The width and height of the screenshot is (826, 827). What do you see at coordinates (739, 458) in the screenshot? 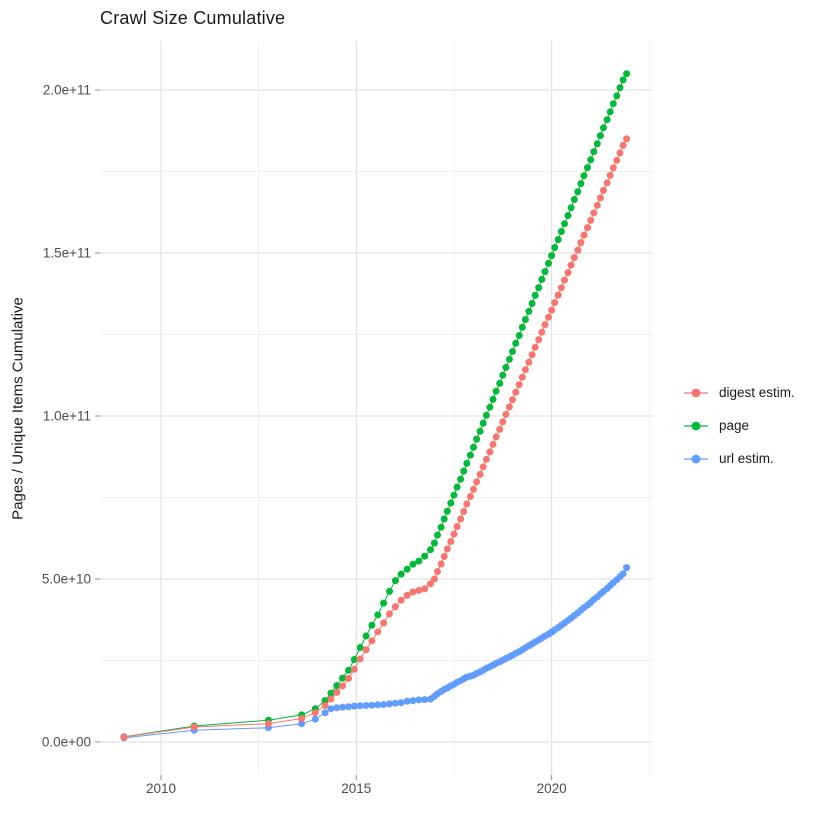
I see `legend-item-url-estim: url estim.` at bounding box center [739, 458].